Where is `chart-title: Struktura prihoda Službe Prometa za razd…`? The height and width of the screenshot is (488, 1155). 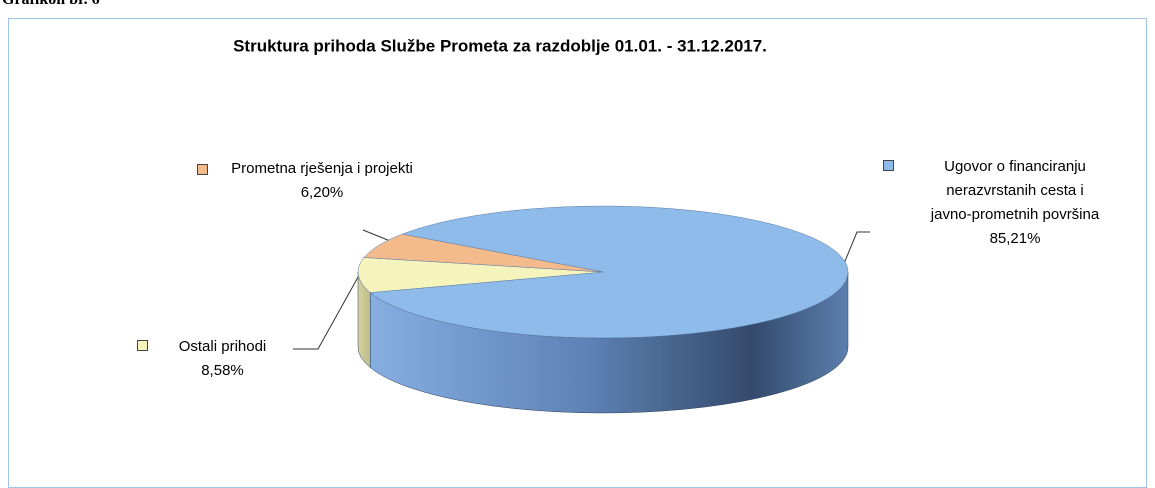 chart-title: Struktura prihoda Službe Prometa za razd… is located at coordinates (500, 45).